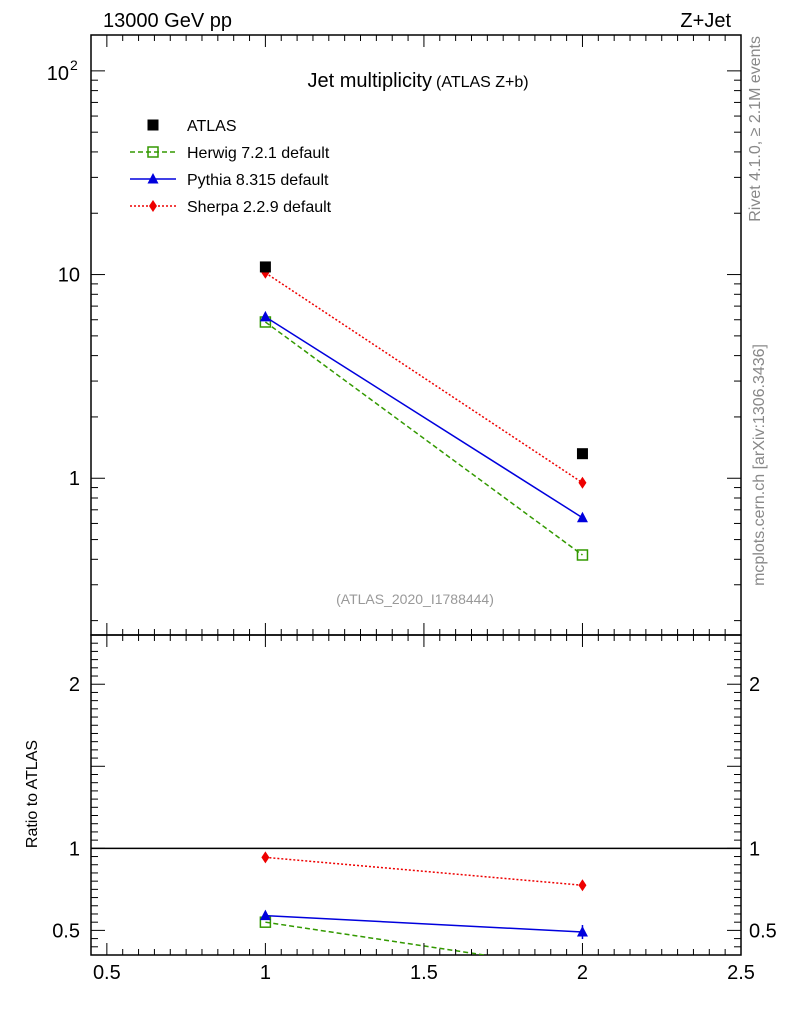  I want to click on x-tick-label: 2.5, so click(741, 973).